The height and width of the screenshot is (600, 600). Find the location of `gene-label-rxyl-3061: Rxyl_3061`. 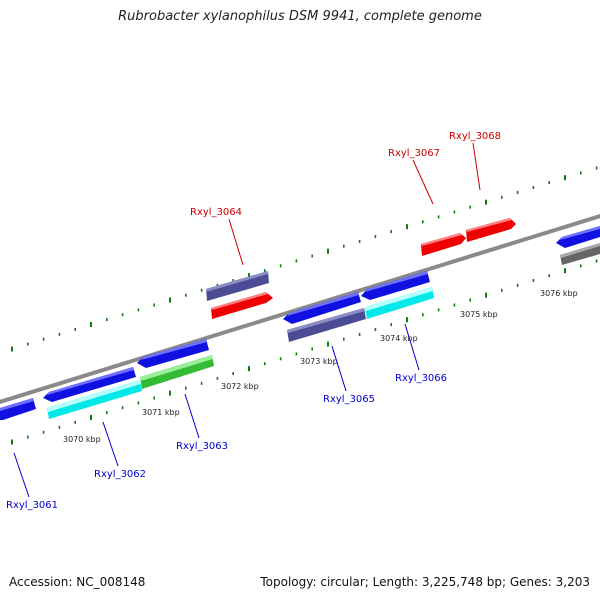

gene-label-rxyl-3061: Rxyl_3061 is located at coordinates (32, 505).